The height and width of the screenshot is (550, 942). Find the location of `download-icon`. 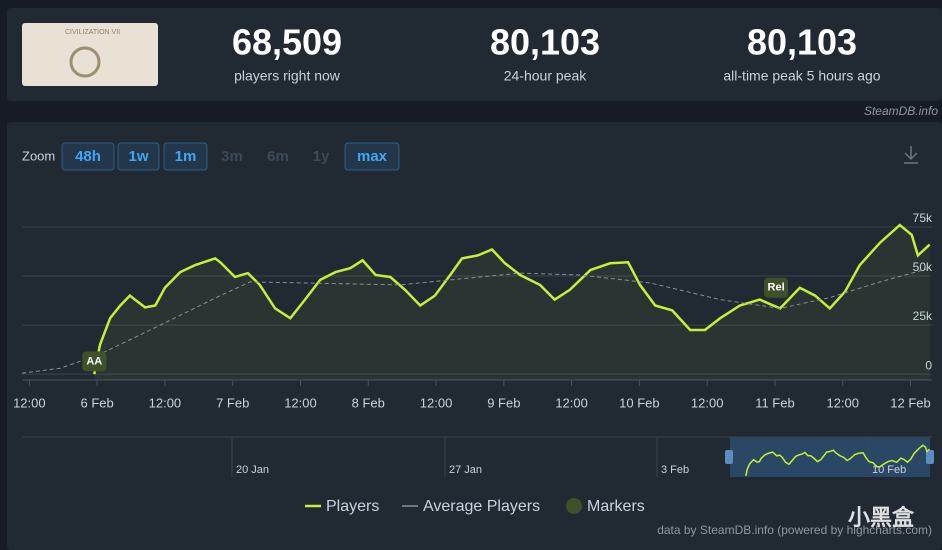

download-icon is located at coordinates (911, 155).